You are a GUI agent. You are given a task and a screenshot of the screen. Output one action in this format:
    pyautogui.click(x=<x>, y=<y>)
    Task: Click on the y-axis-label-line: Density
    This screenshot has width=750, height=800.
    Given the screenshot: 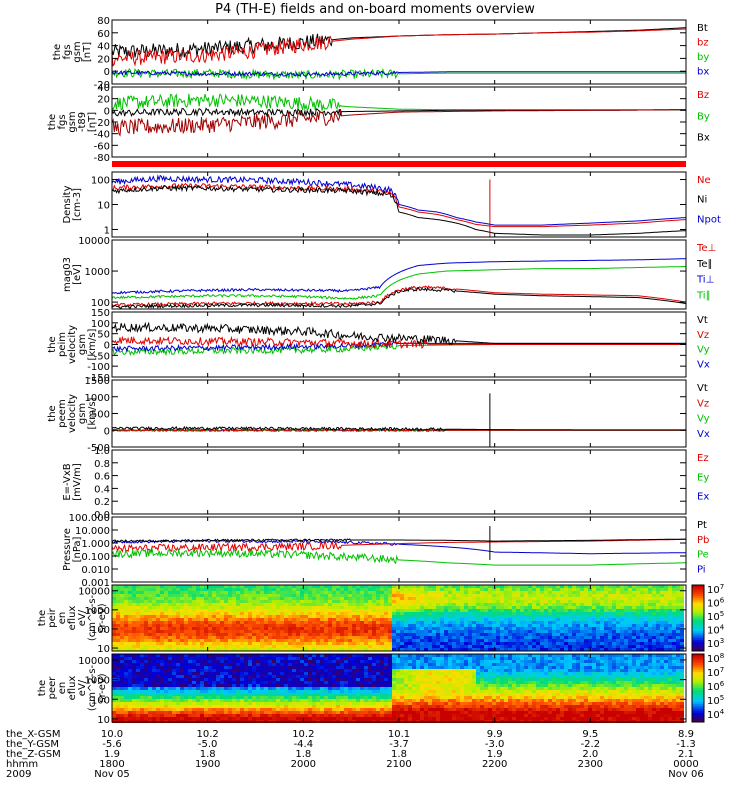 What is the action you would take?
    pyautogui.click(x=67, y=204)
    